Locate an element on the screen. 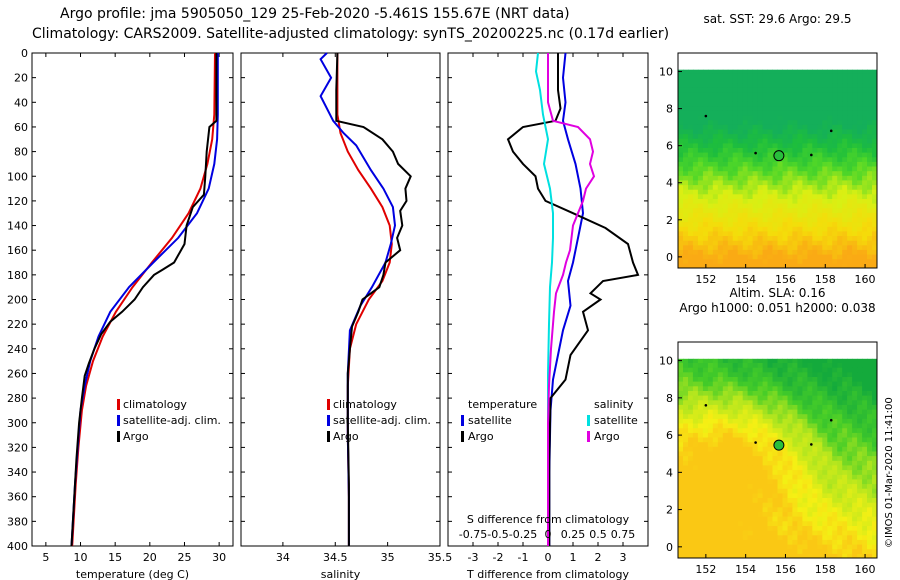 The height and width of the screenshot is (580, 900). x-tick-label: 156 is located at coordinates (785, 279).